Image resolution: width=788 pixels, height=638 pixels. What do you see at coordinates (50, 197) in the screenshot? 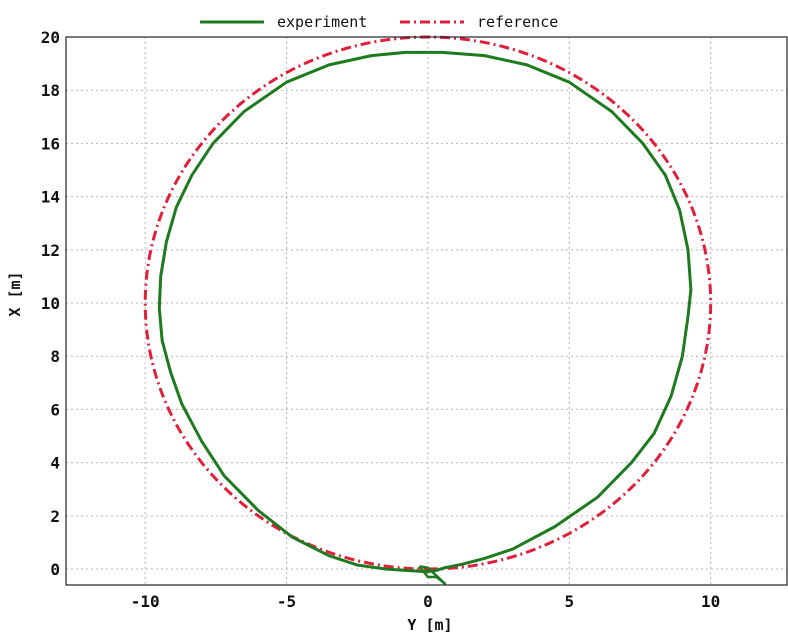
I see `y-tick-label: 14` at bounding box center [50, 197].